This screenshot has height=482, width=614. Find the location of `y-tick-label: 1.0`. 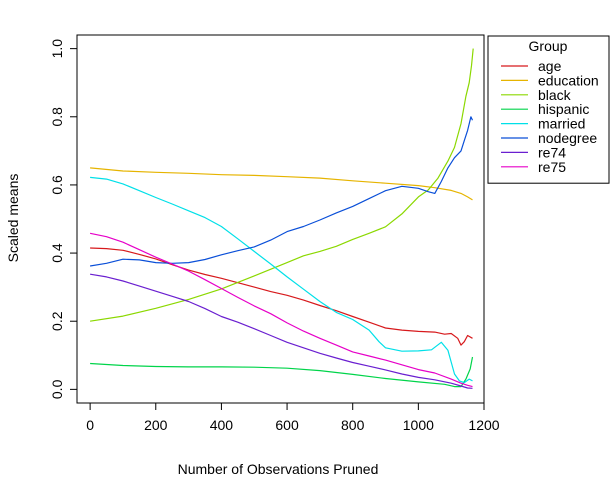

y-tick-label: 1.0 is located at coordinates (57, 49).